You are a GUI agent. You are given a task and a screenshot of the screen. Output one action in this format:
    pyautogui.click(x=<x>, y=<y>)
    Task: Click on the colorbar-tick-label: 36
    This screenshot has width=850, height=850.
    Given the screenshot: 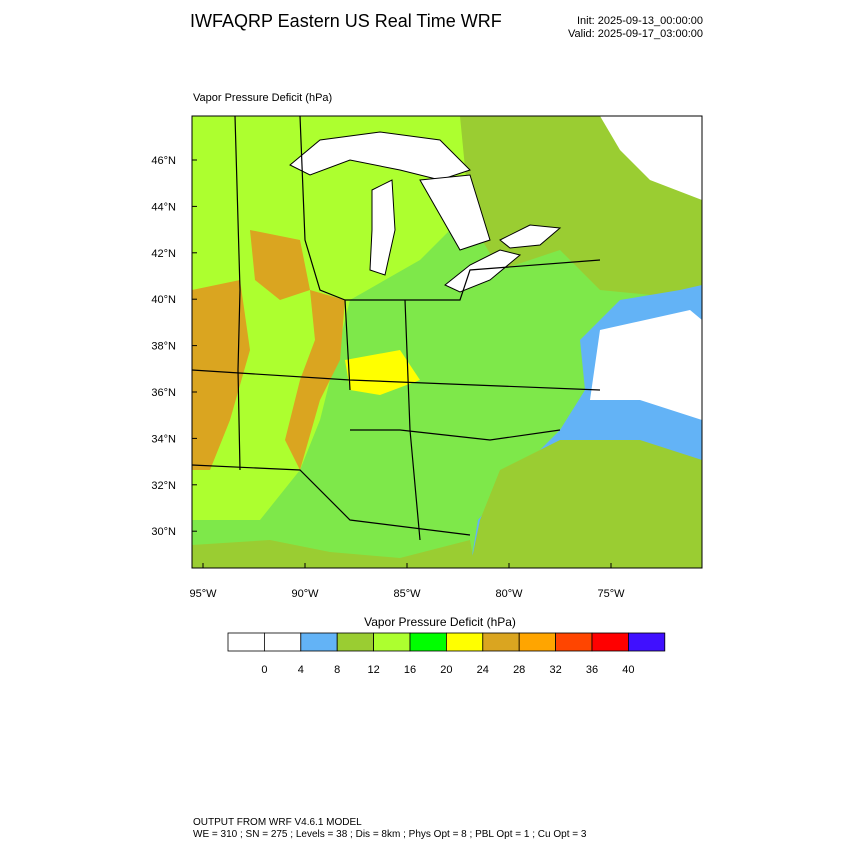 What is the action you would take?
    pyautogui.click(x=592, y=670)
    